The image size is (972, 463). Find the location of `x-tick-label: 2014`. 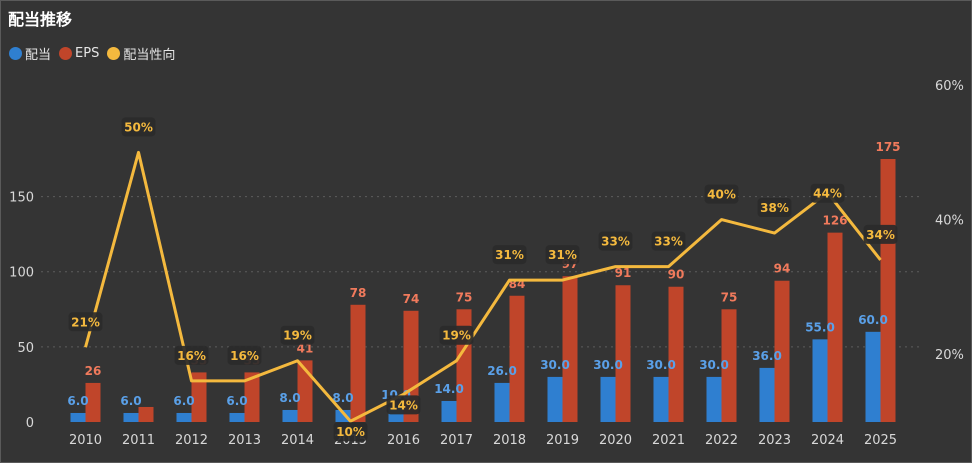

x-tick-label: 2014 is located at coordinates (297, 440).